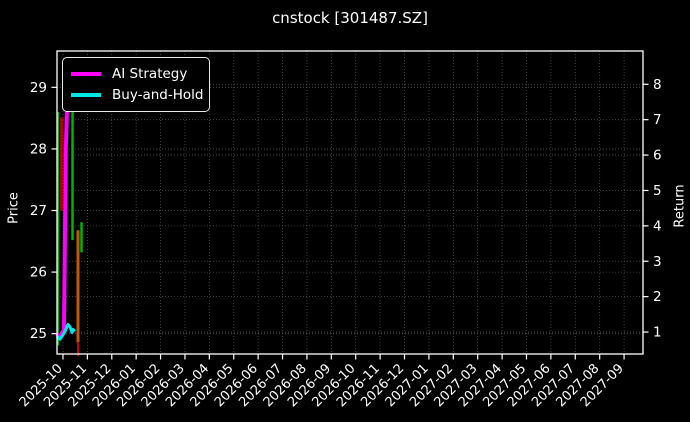 The height and width of the screenshot is (422, 690). Describe the element at coordinates (150, 73) in the screenshot. I see `legend-label-ai-strategy: AI Strategy` at that location.